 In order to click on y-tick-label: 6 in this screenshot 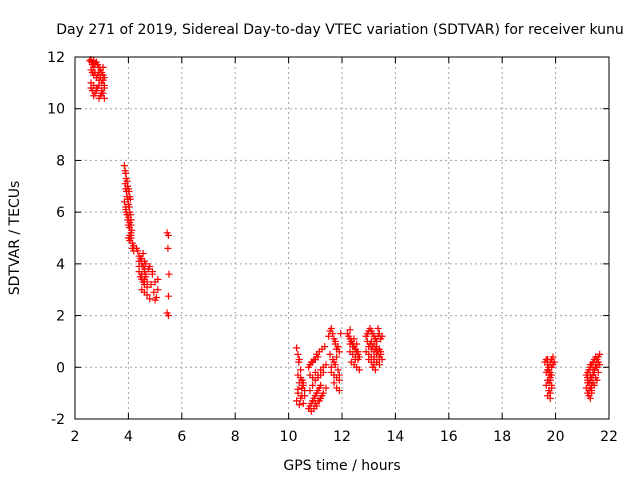, I will do `click(60, 213)`.